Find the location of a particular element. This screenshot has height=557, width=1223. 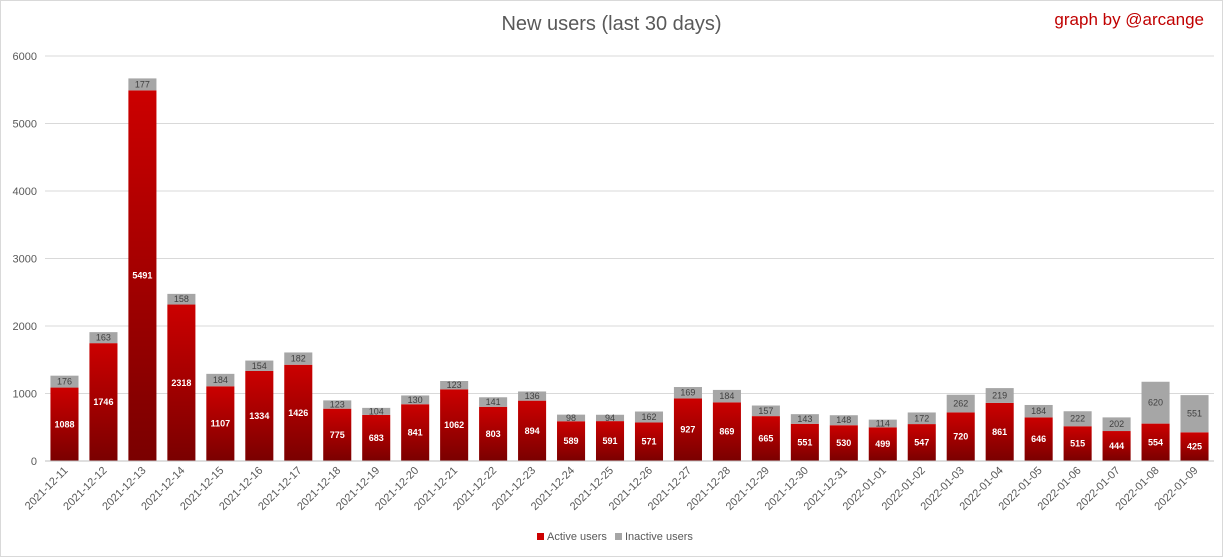

data-label-active: 775 is located at coordinates (337, 435).